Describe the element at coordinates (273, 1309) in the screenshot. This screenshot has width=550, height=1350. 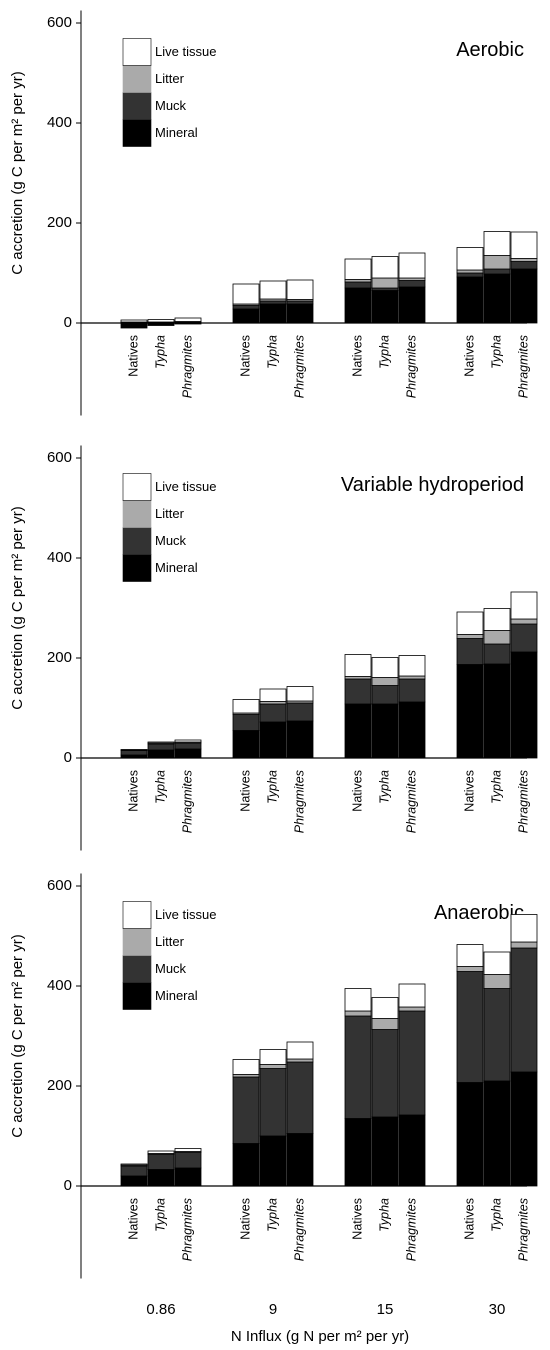
I see `group-label: 9` at that location.